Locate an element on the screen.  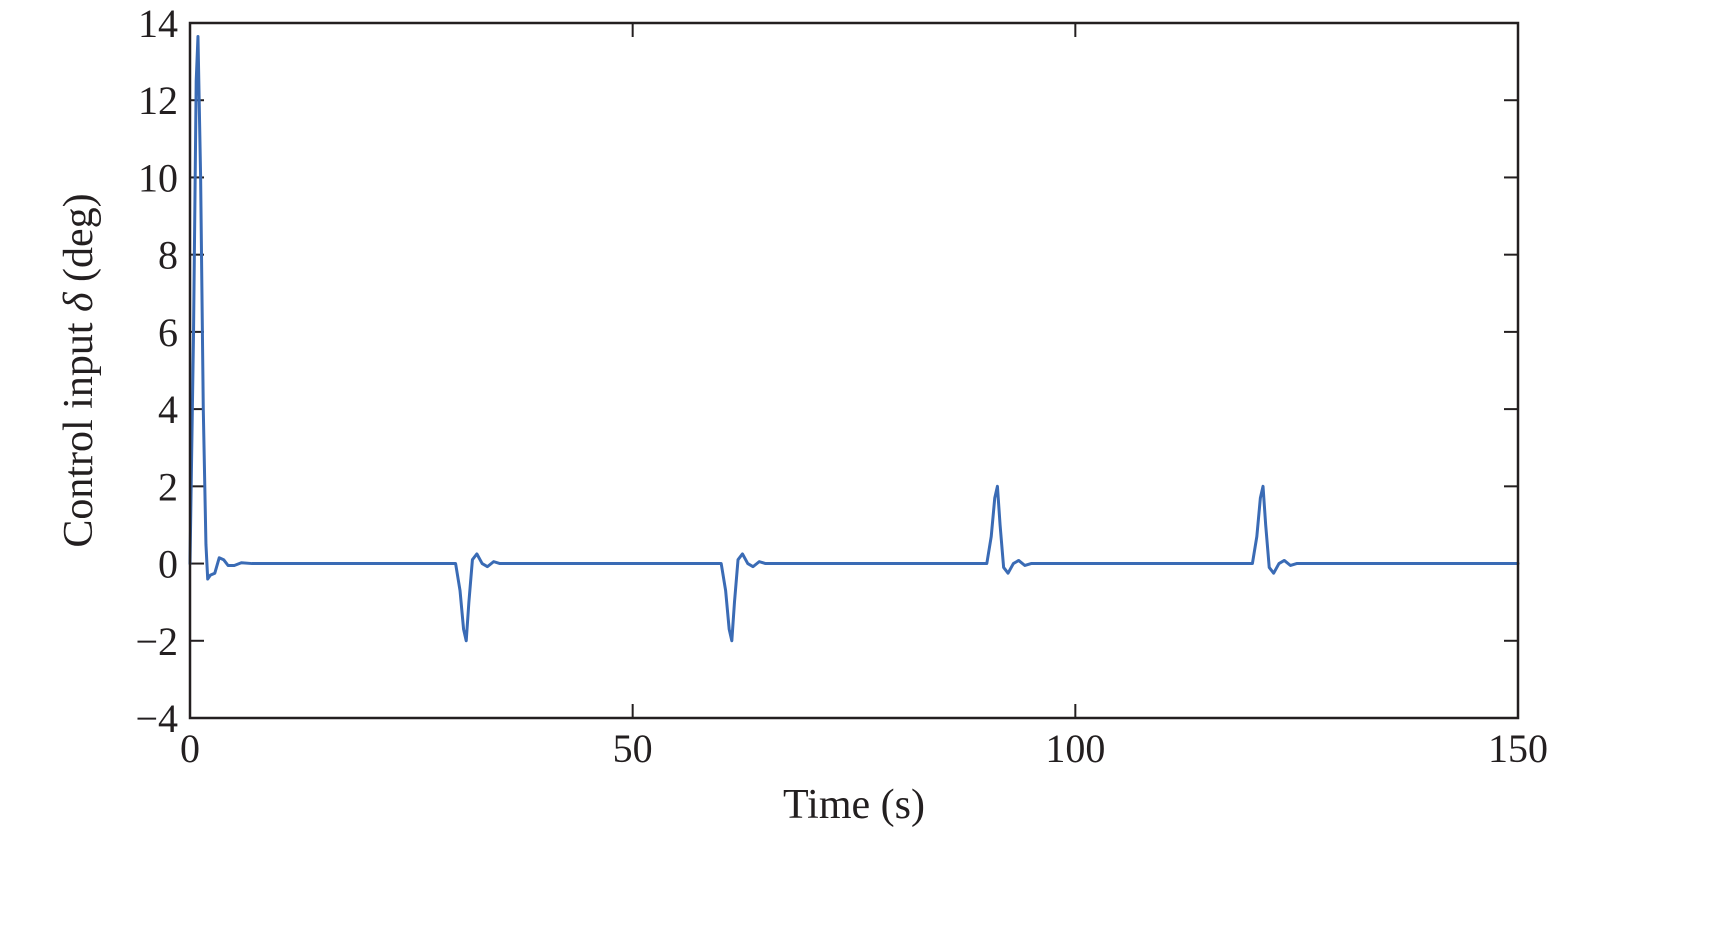
y-tick-label: 12 is located at coordinates (158, 100).